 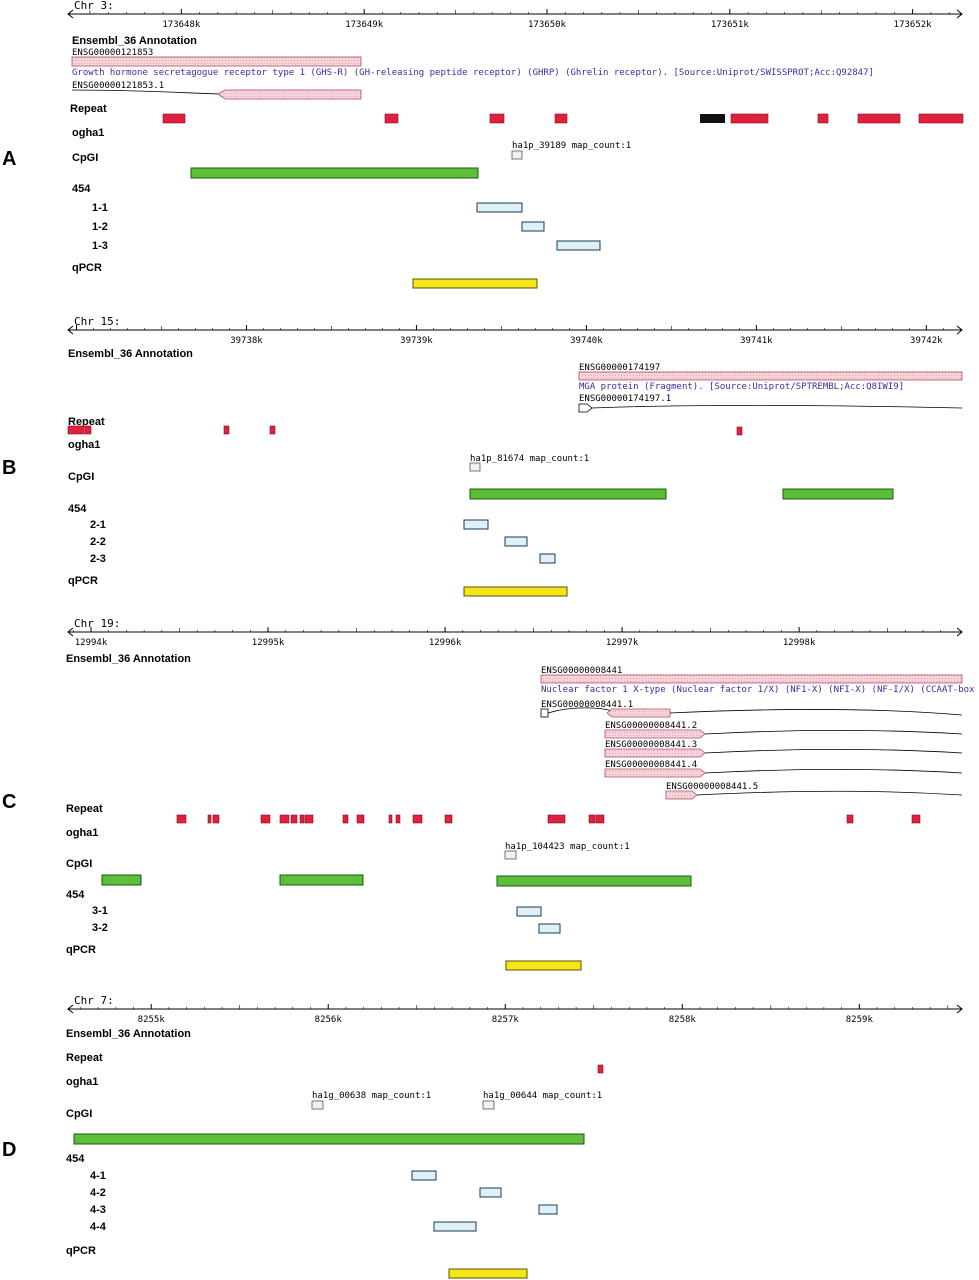 I want to click on exon-bar-c1b, so click(x=638, y=713).